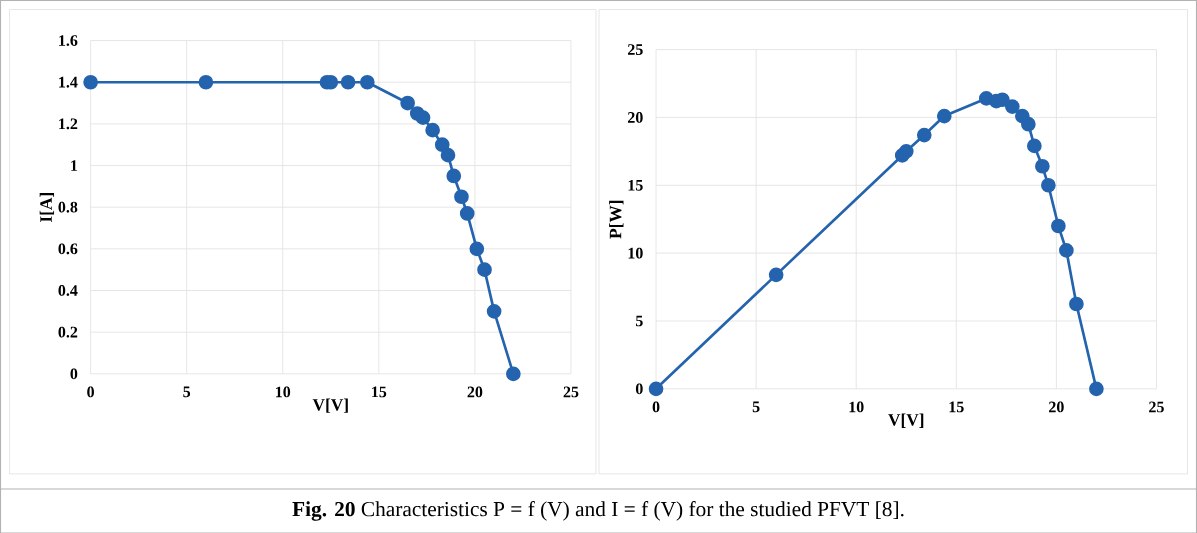  What do you see at coordinates (635, 117) in the screenshot?
I see `y-tick-label: 20` at bounding box center [635, 117].